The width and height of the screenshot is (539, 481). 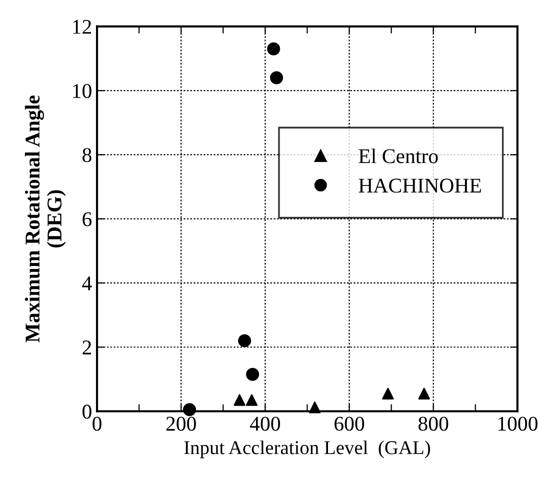 What do you see at coordinates (87, 155) in the screenshot?
I see `y-tick-label: 8` at bounding box center [87, 155].